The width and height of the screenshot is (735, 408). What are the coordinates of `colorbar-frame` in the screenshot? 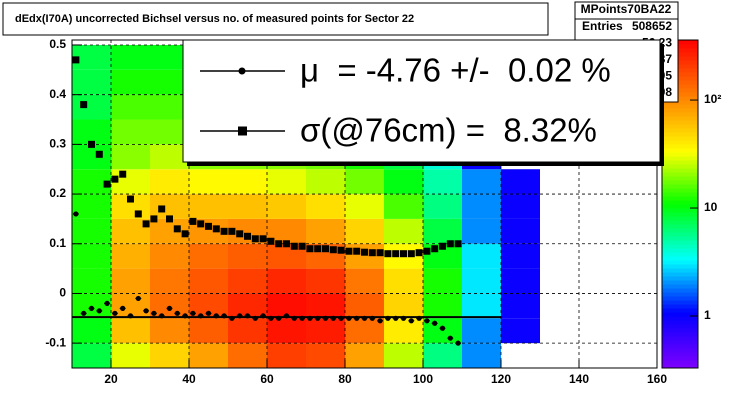 It's located at (680, 204).